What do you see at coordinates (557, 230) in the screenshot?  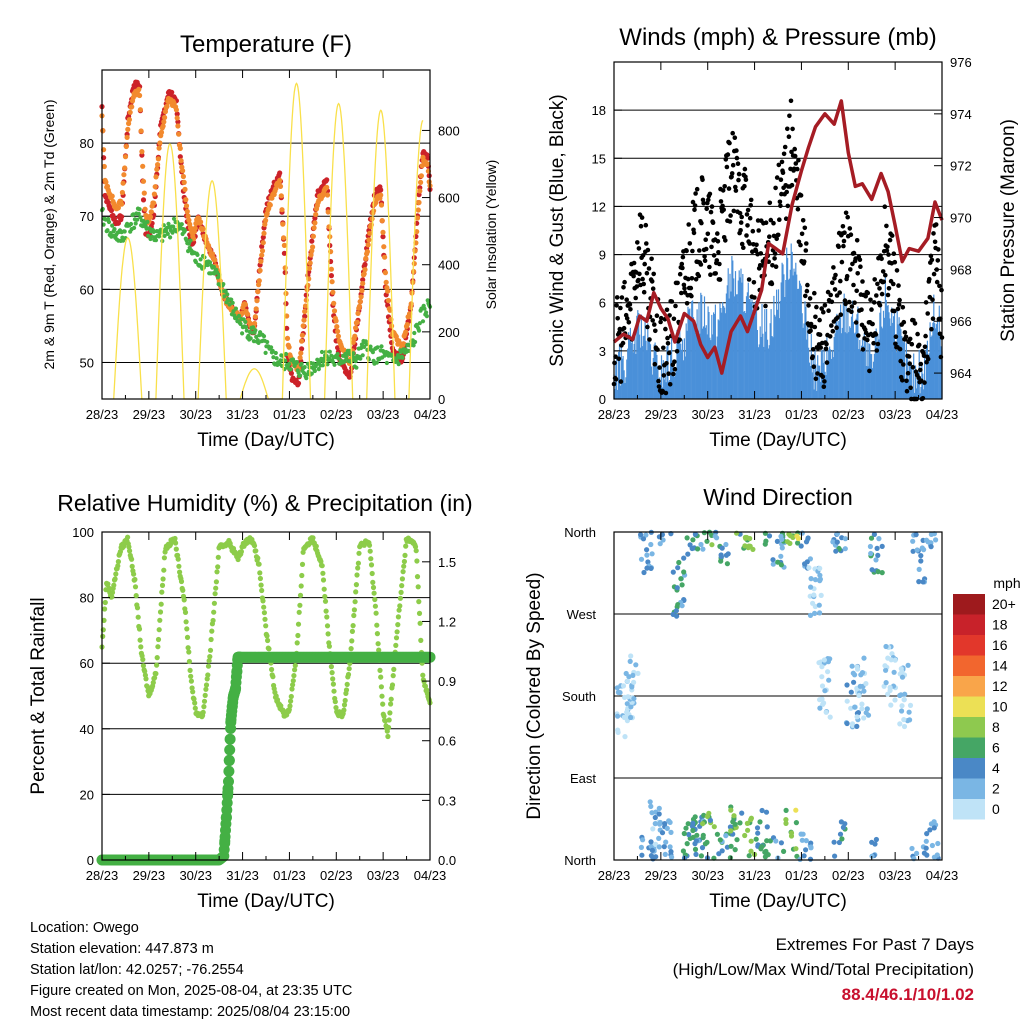 I see `y-axis-label: Sonic Wind & Gust (Blue, Black)` at bounding box center [557, 230].